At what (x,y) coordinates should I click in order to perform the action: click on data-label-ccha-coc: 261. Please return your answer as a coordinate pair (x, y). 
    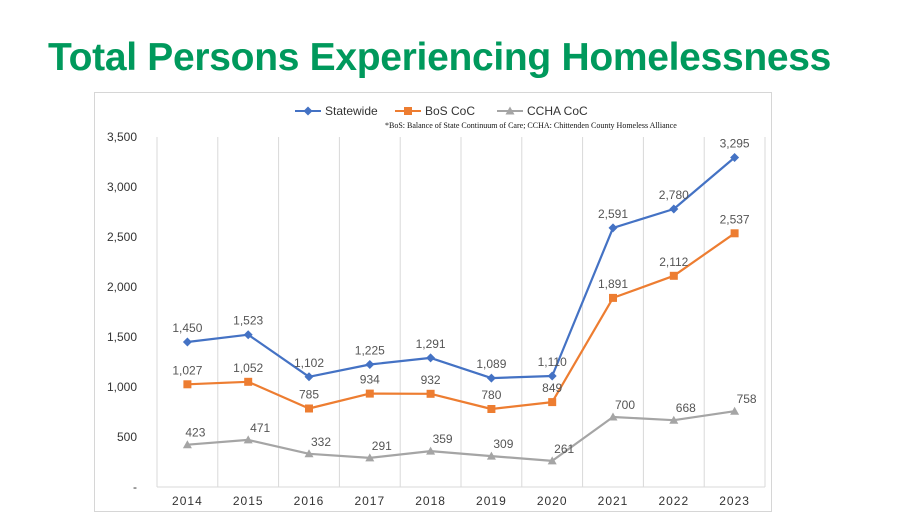
    Looking at the image, I should click on (564, 449).